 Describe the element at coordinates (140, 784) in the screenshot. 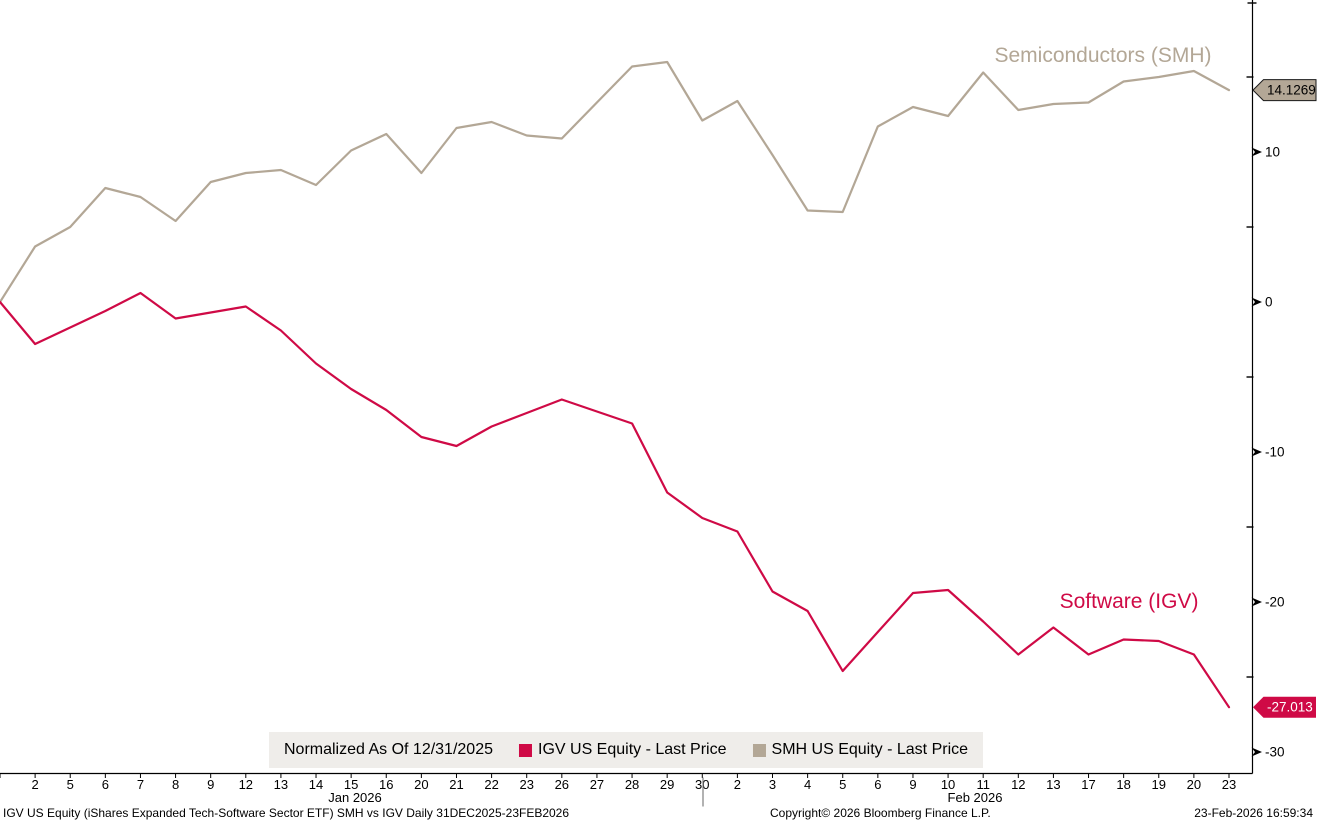

I see `x-tick-label: 7` at that location.